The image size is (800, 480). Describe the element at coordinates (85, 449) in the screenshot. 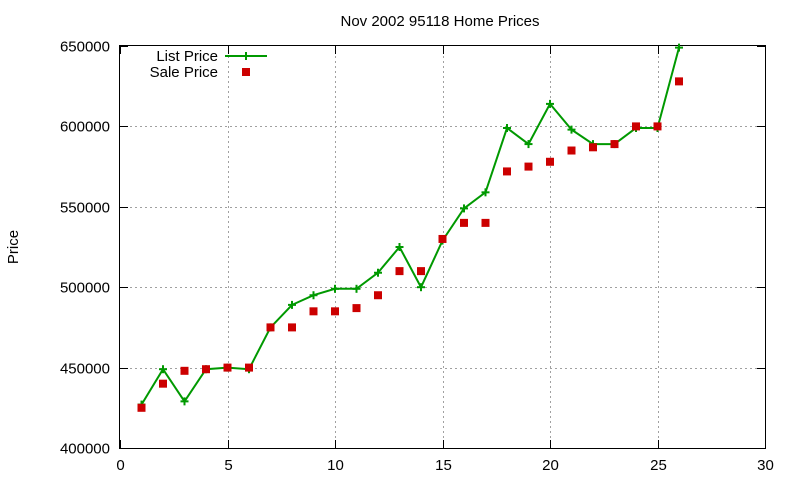

I see `y-tick-label: 400000` at that location.